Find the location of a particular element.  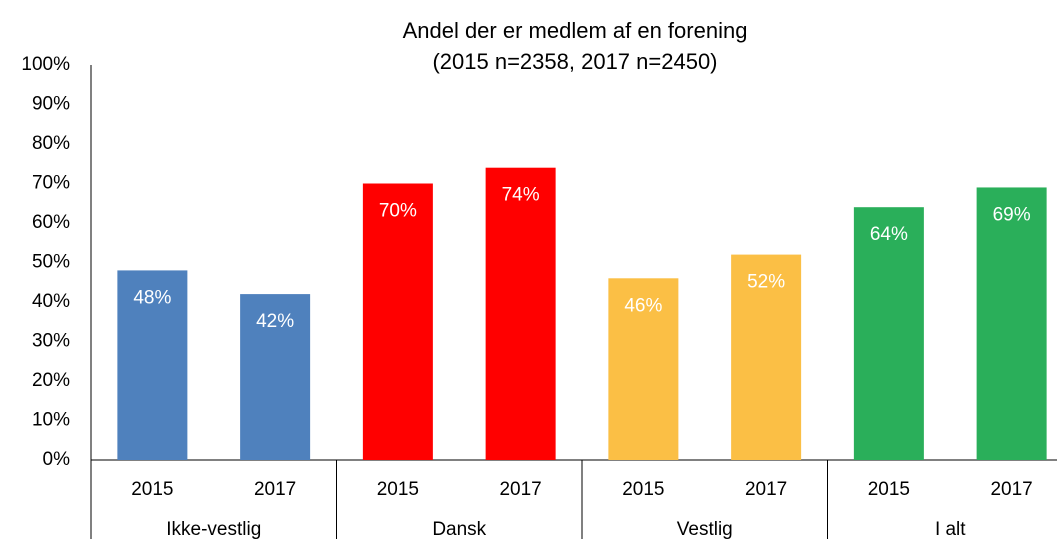

value-label: 69% is located at coordinates (1012, 214).